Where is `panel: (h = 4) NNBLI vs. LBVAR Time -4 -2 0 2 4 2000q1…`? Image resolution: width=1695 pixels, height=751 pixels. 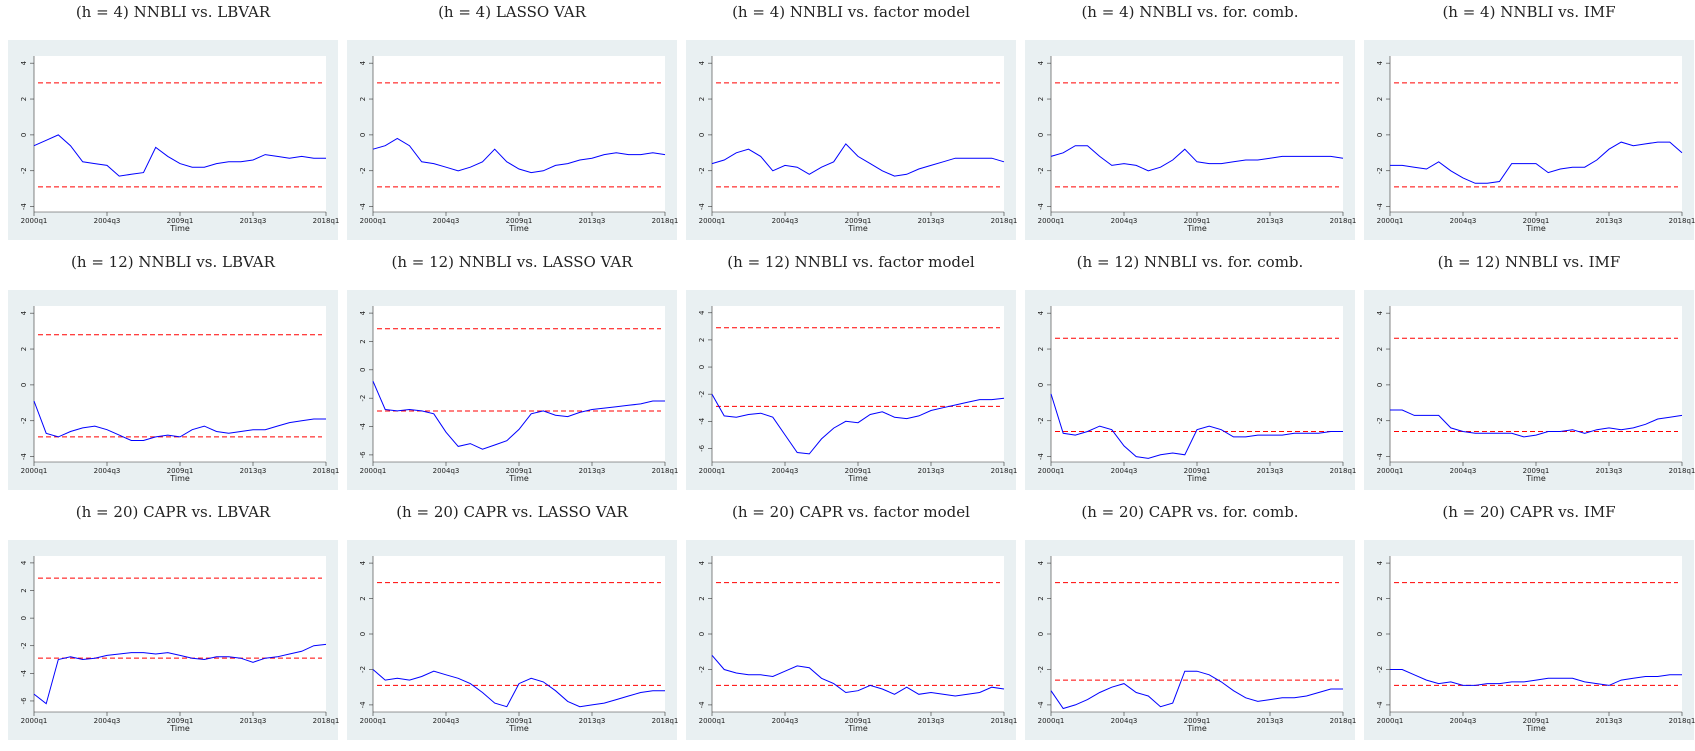 panel: (h = 4) NNBLI vs. LBVAR Time -4 -2 0 2 4 2000q1… is located at coordinates (173, 121).